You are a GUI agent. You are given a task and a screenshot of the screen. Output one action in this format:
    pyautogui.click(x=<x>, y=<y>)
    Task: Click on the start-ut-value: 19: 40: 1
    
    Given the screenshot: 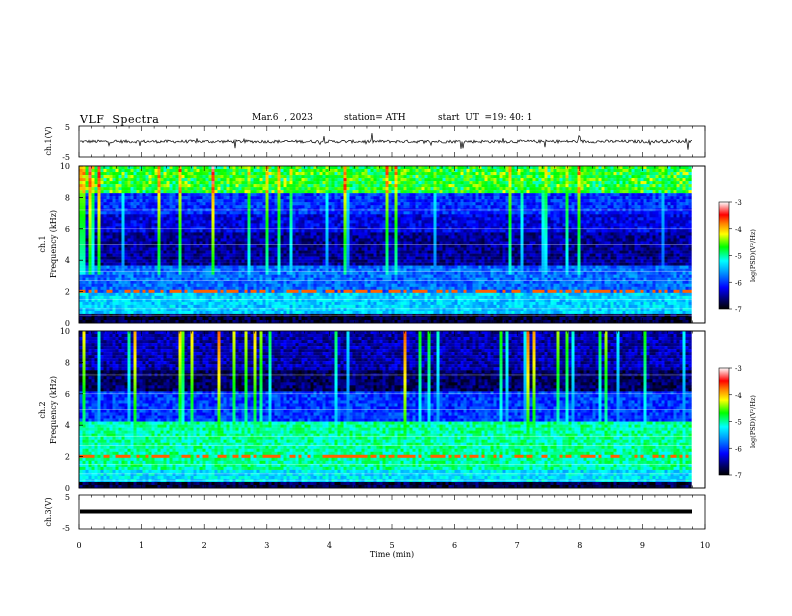 What is the action you would take?
    pyautogui.click(x=512, y=118)
    